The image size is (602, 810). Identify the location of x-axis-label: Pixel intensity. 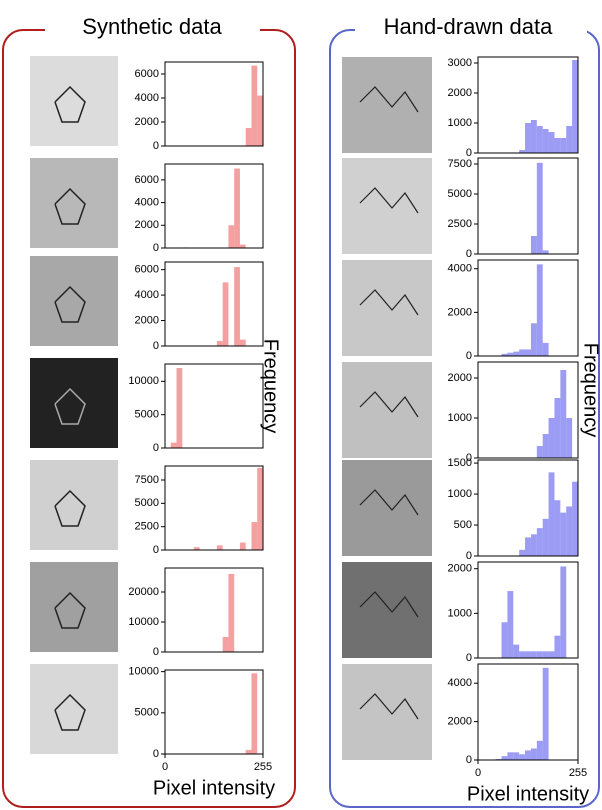
(528, 794).